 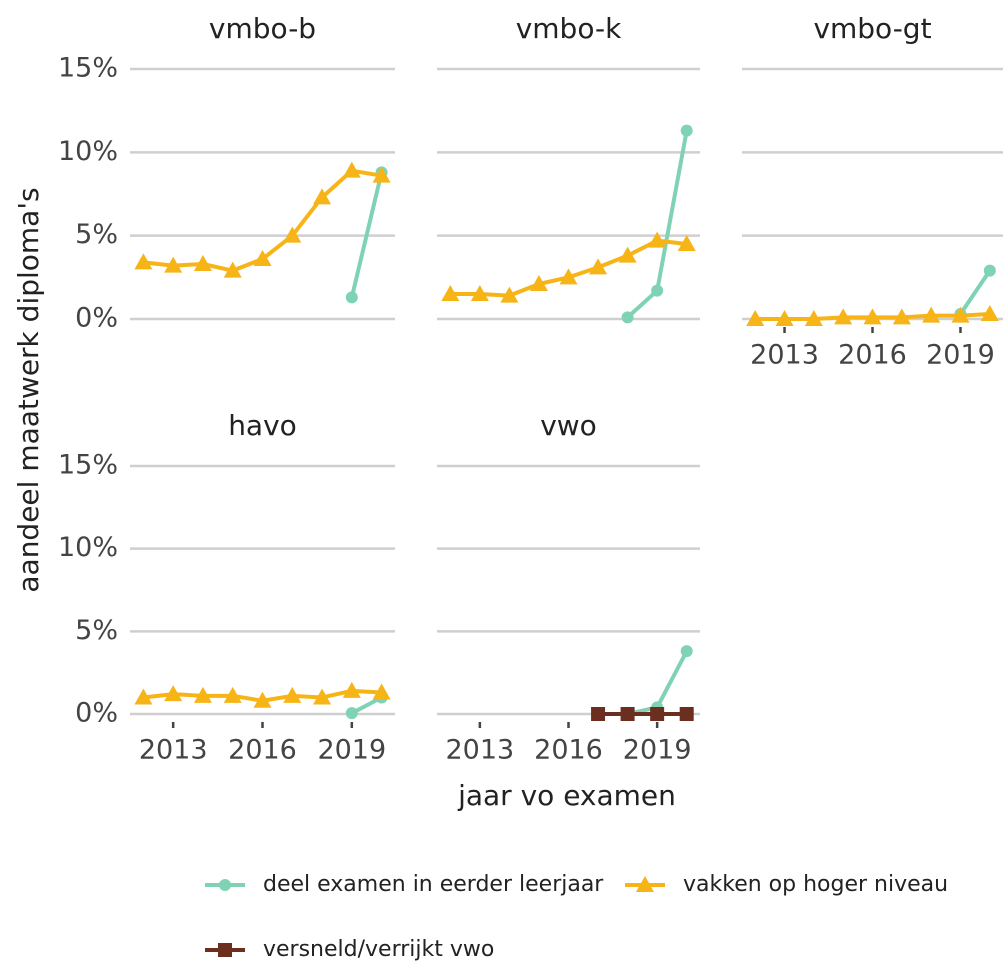 I want to click on x-axis-label: jaar vo examen, so click(x=566, y=795).